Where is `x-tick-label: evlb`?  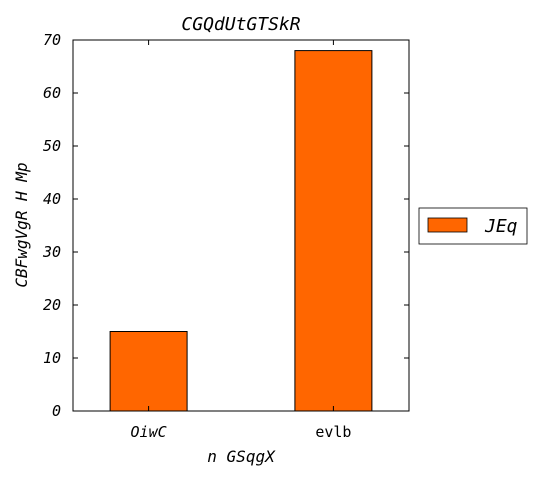
x-tick-label: evlb is located at coordinates (333, 432).